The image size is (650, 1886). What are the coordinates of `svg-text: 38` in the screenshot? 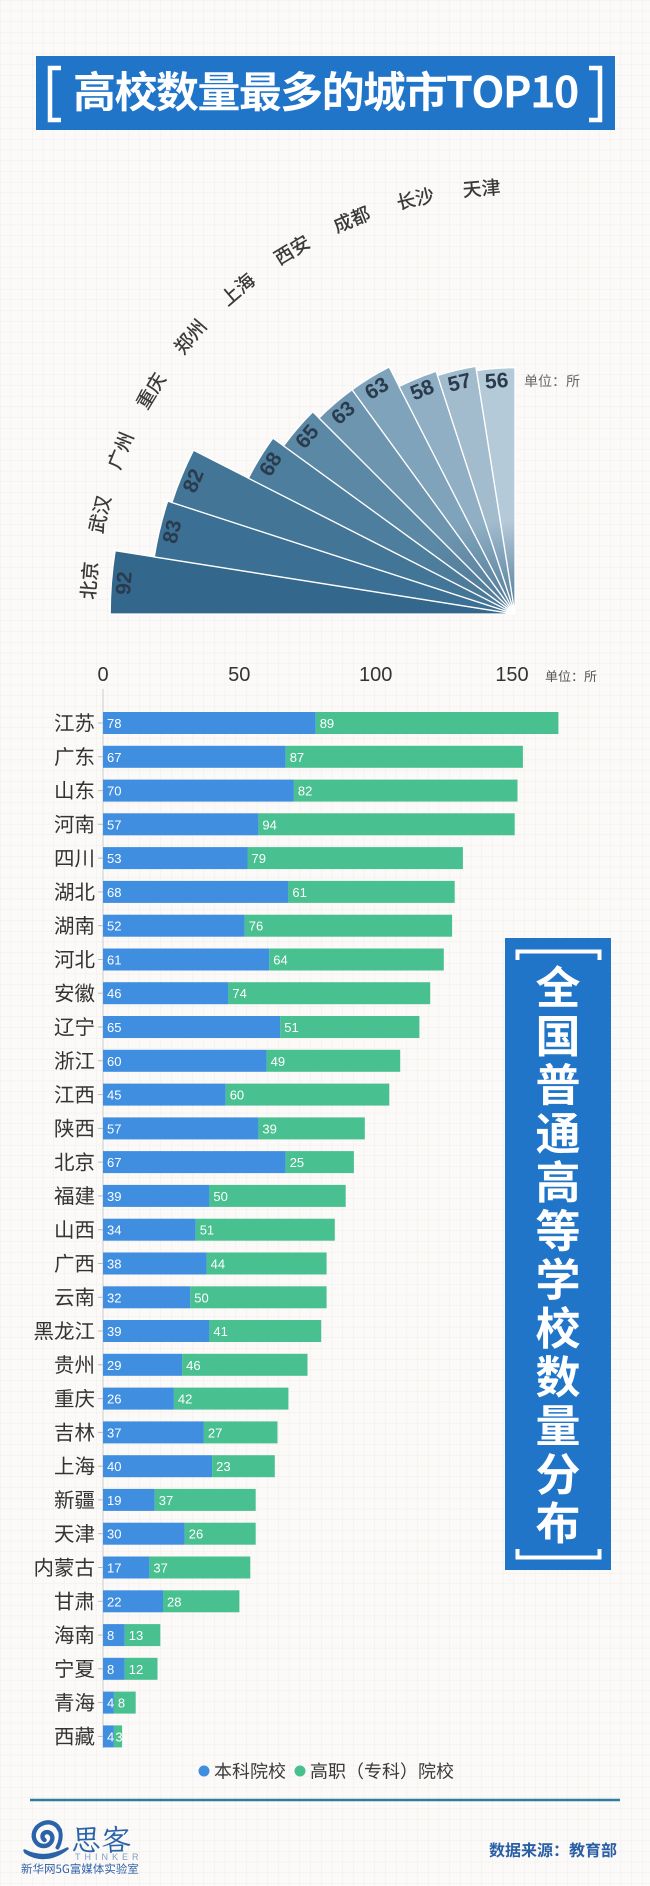 It's located at (114, 1264).